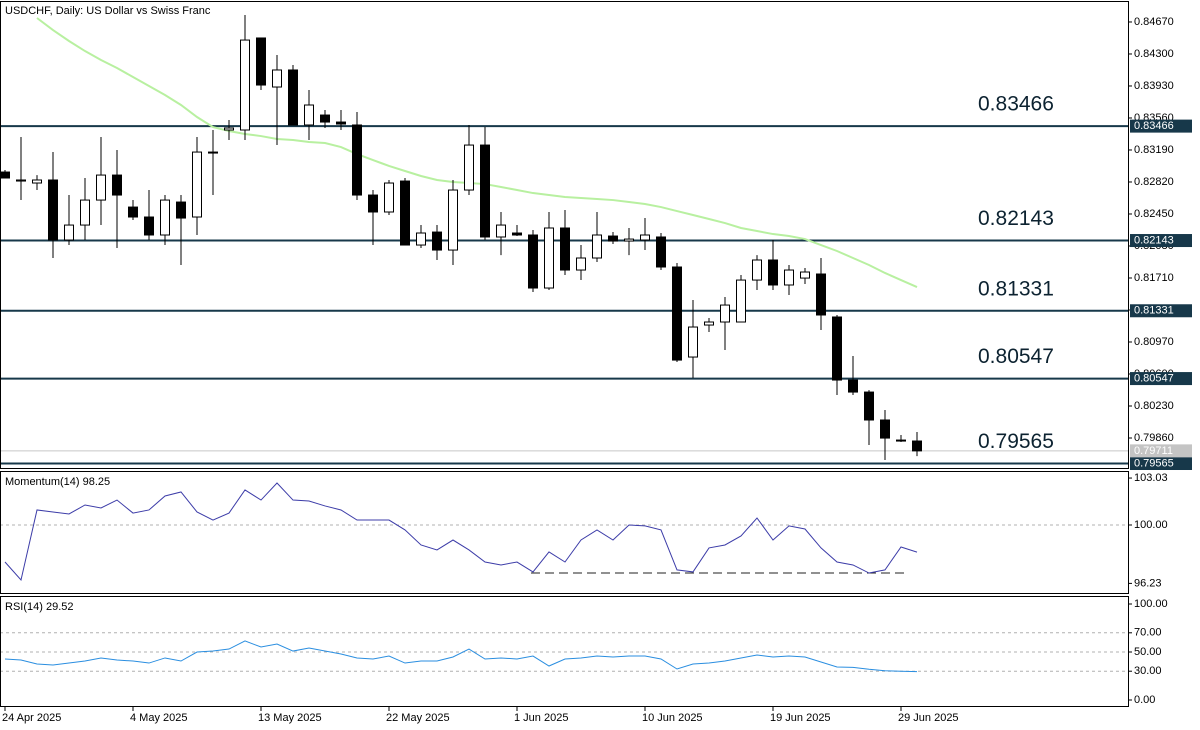 Image resolution: width=1200 pixels, height=730 pixels. What do you see at coordinates (1154, 150) in the screenshot?
I see `y-tick-label: 0.83190` at bounding box center [1154, 150].